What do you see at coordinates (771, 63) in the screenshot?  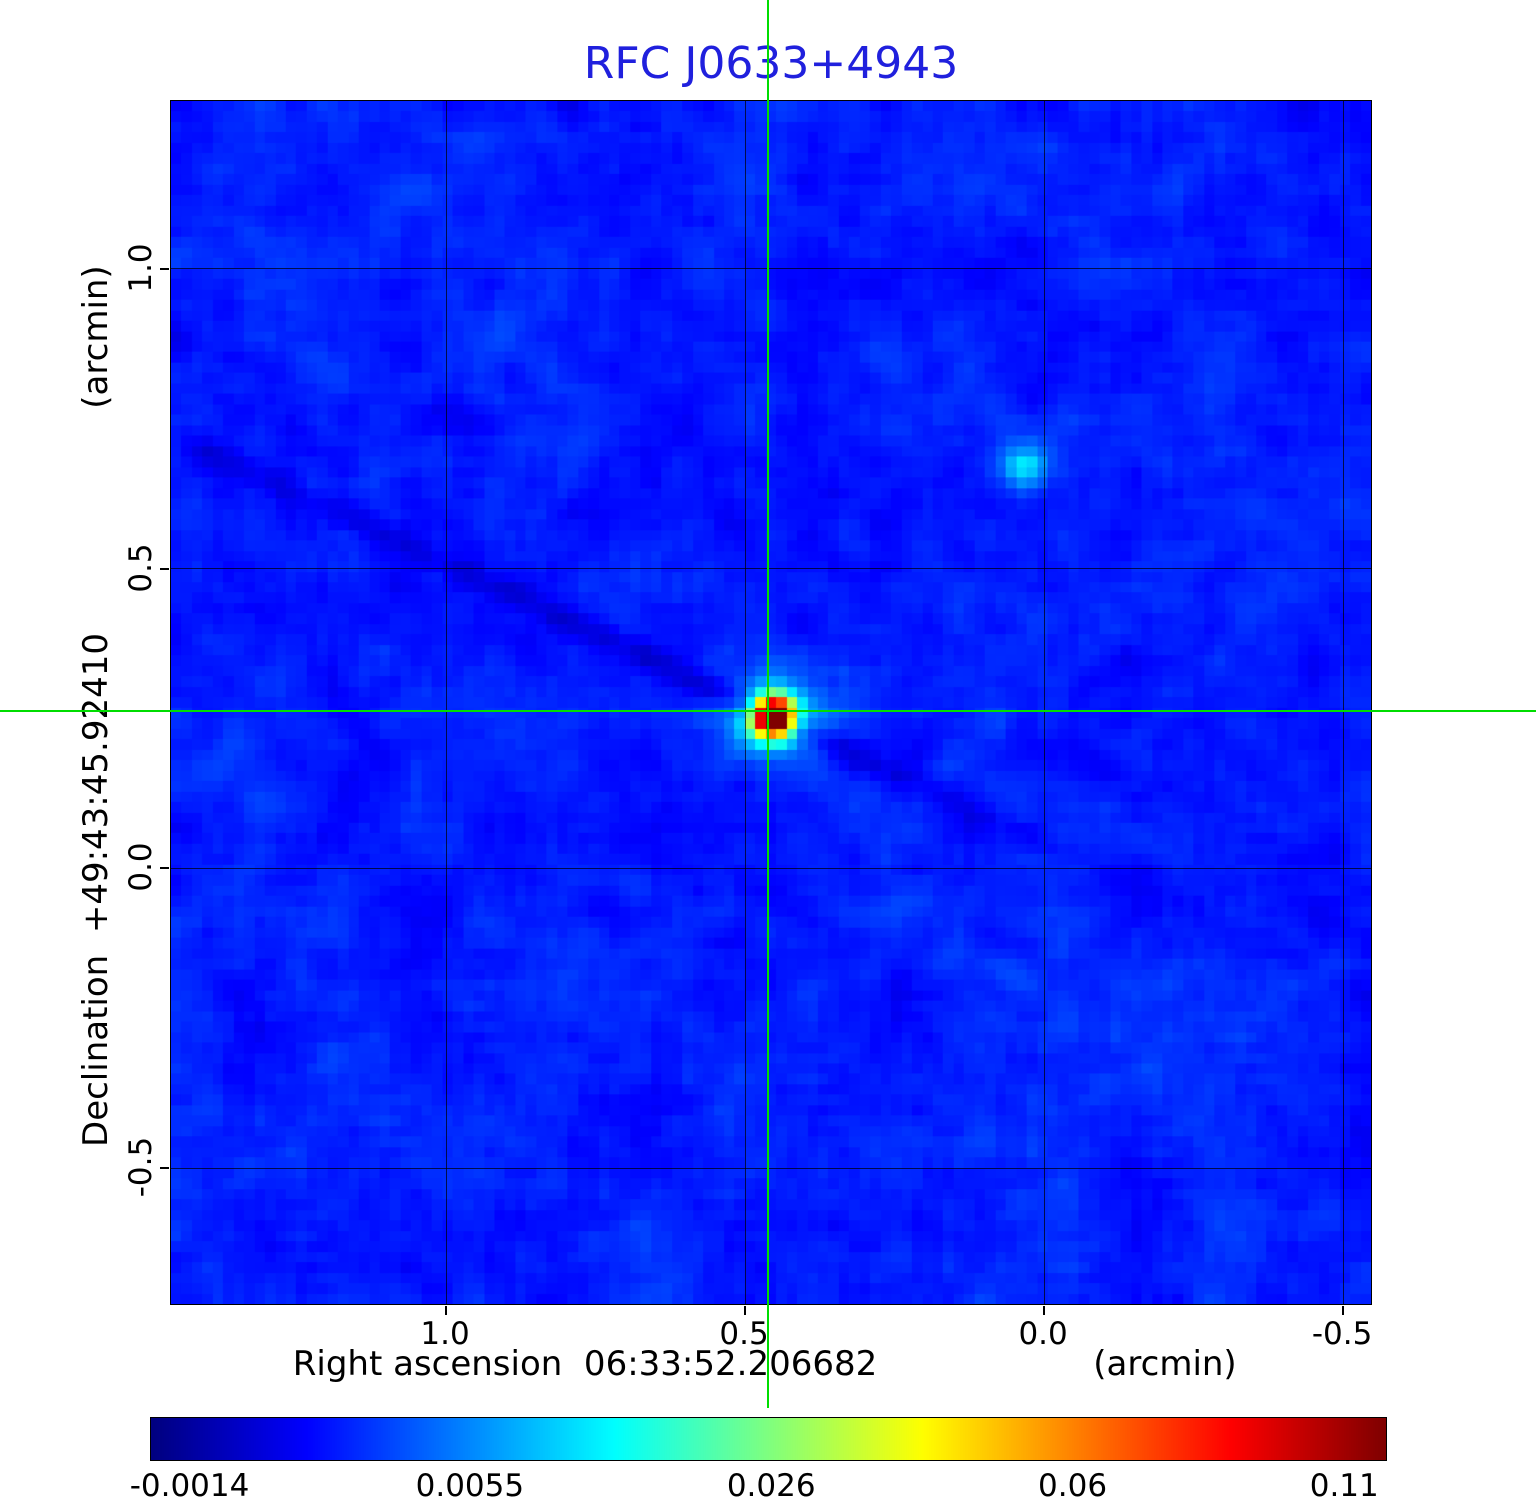 I see `plot-title: RFC J0633+4943` at bounding box center [771, 63].